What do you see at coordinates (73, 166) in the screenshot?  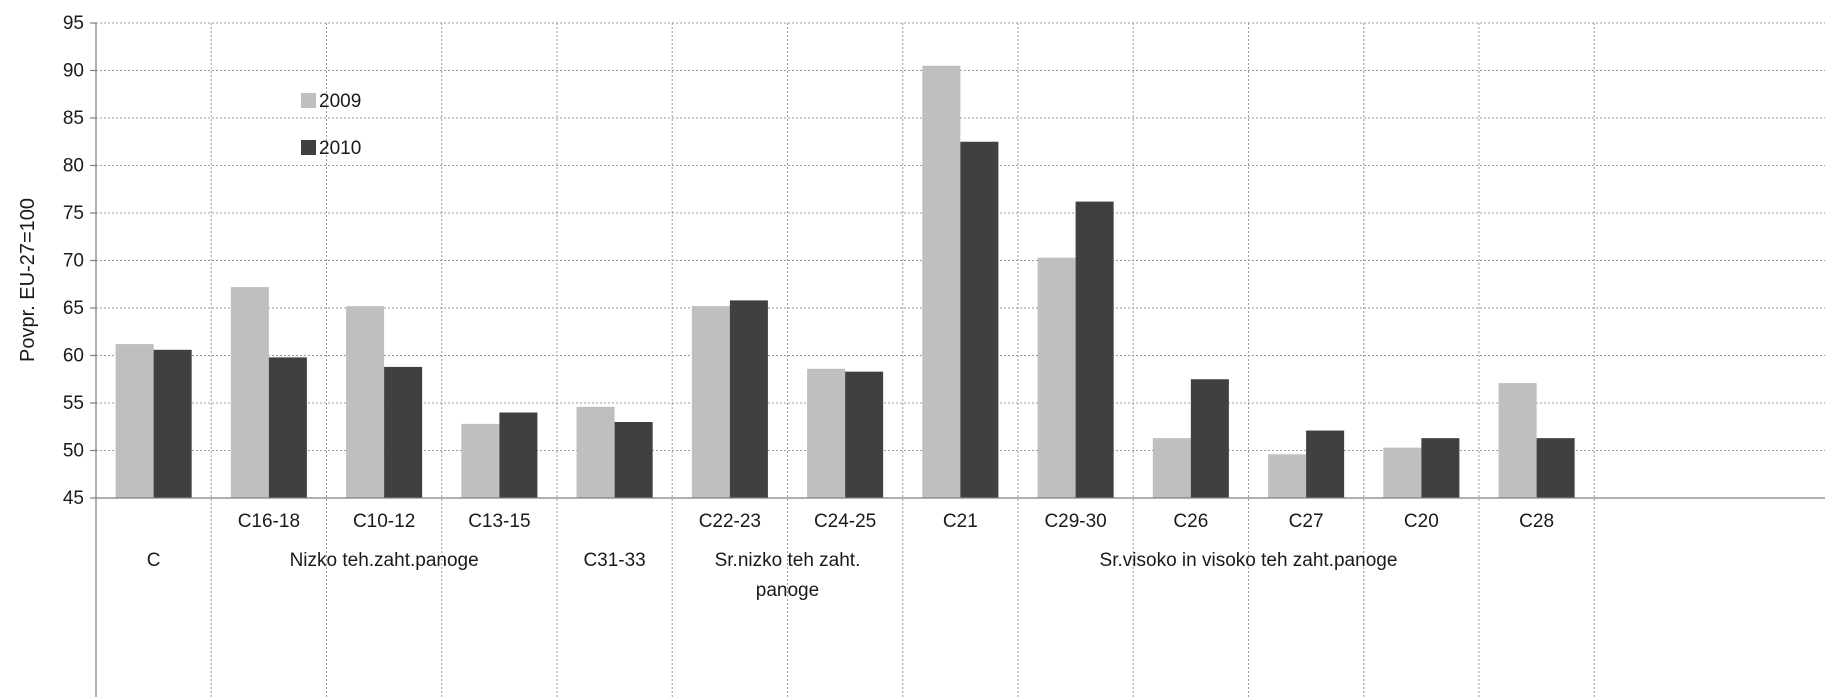 I see `y-tick-label: 80` at bounding box center [73, 166].